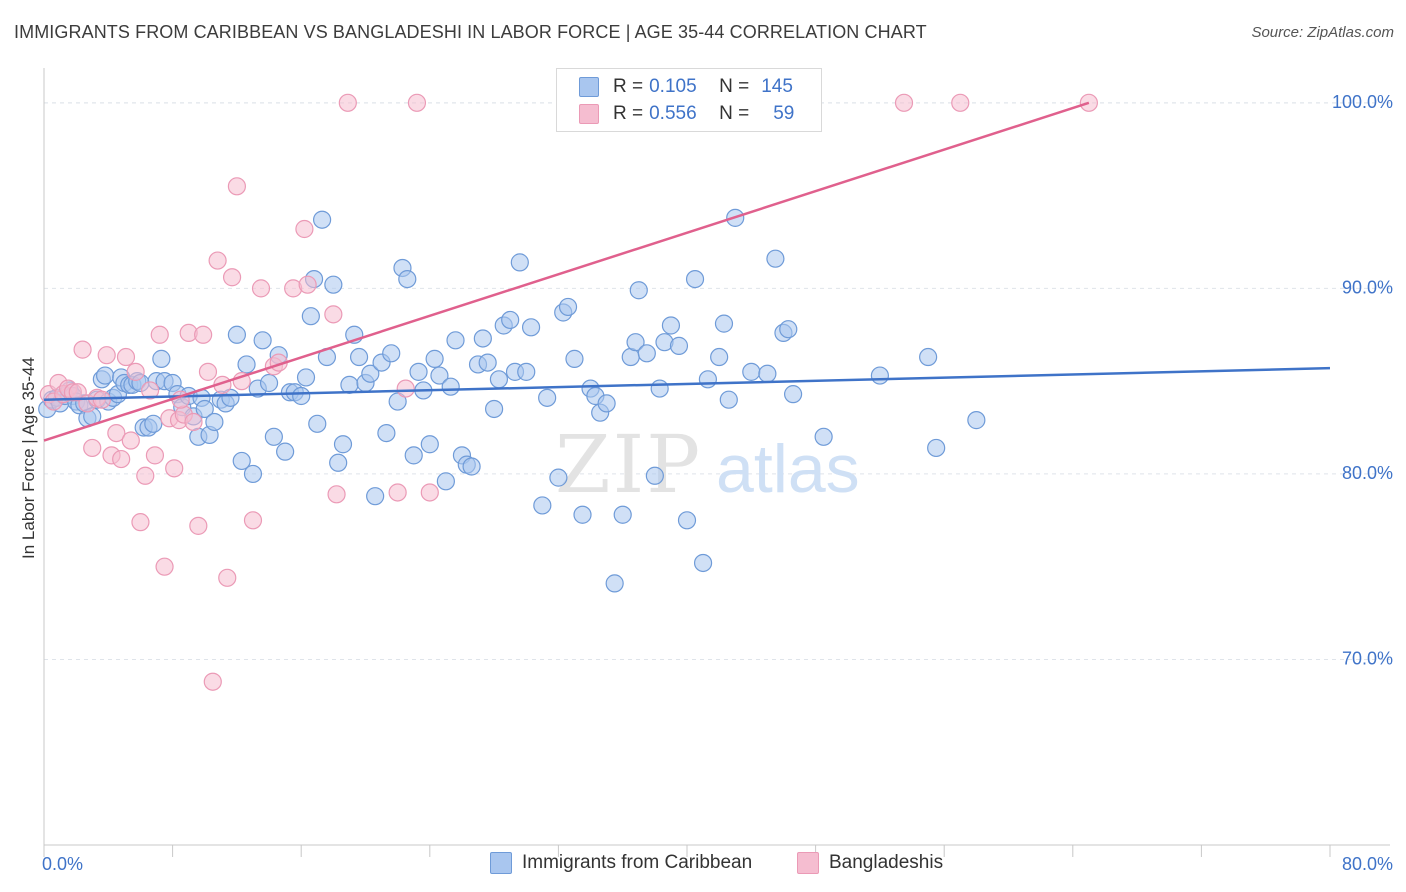 The height and width of the screenshot is (892, 1406). I want to click on legend-n-value-caribbean: 145, so click(777, 86).